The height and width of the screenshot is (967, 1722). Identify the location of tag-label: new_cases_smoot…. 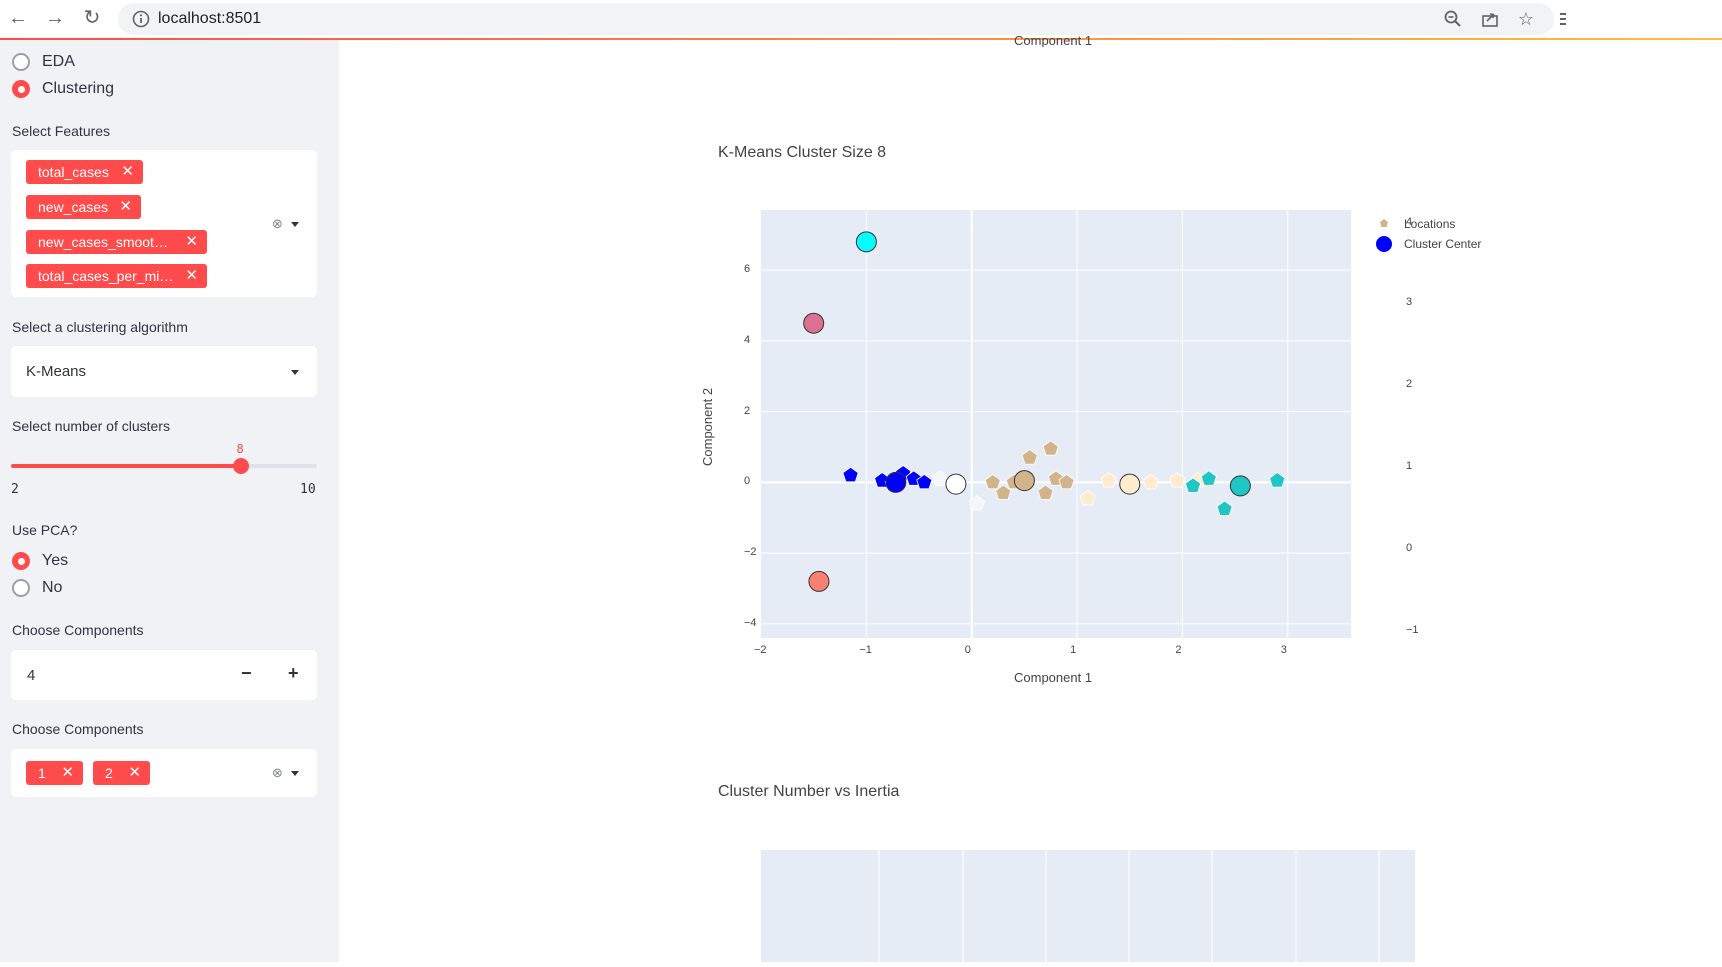
(103, 242).